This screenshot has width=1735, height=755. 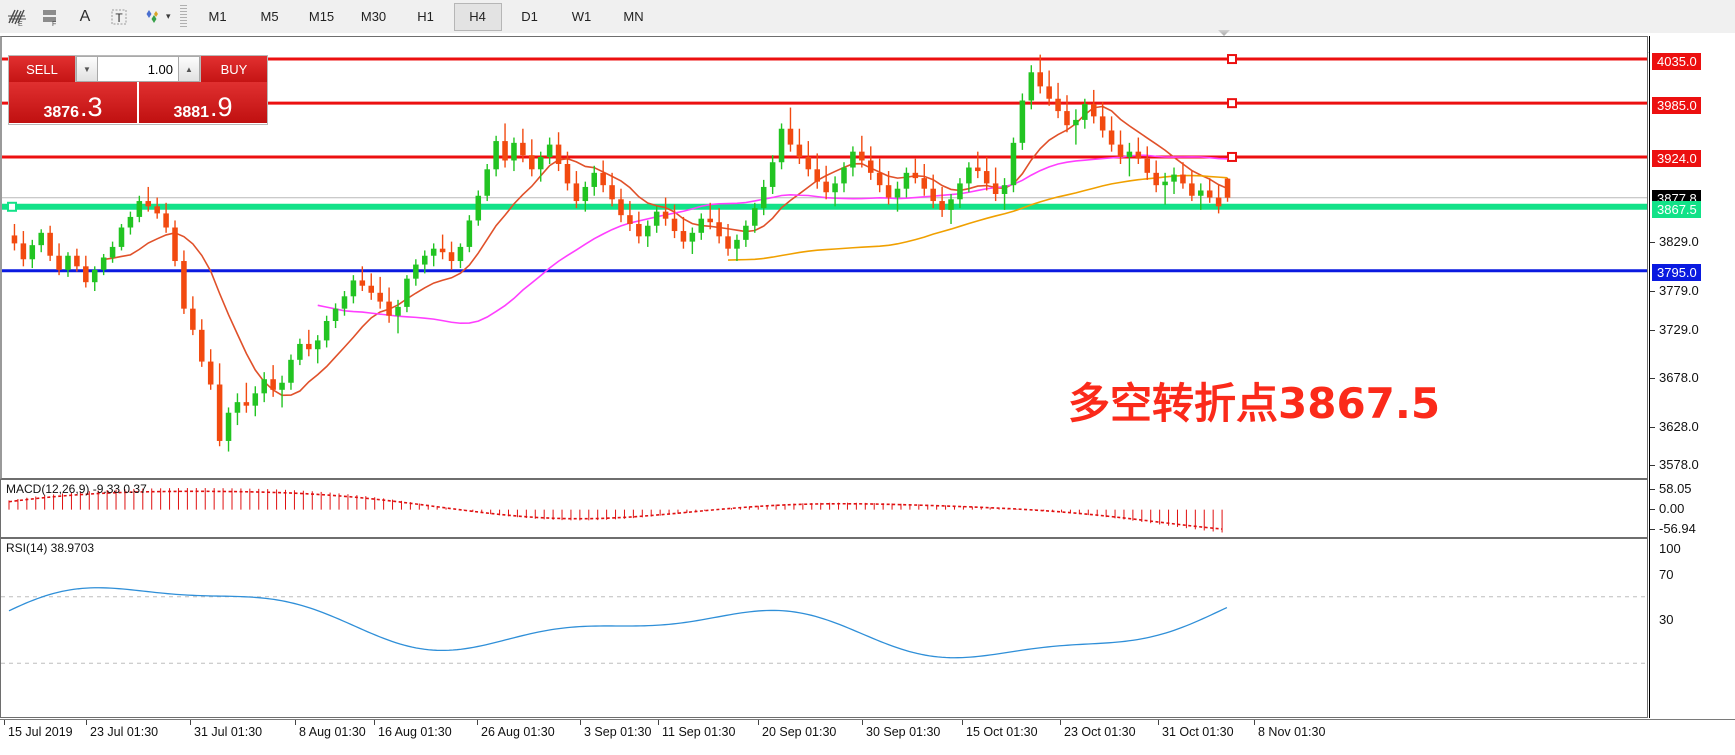 What do you see at coordinates (1676, 158) in the screenshot?
I see `price-level-label-red: 3924.0` at bounding box center [1676, 158].